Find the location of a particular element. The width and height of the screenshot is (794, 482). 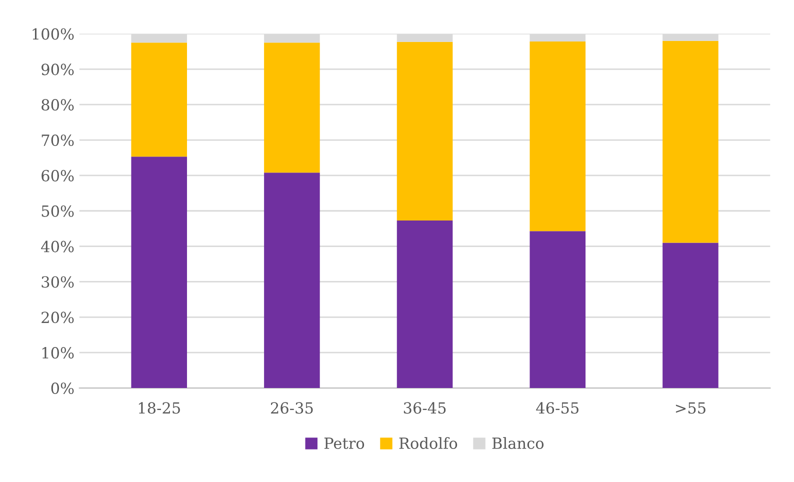

y-tick-label: 50% is located at coordinates (58, 211).